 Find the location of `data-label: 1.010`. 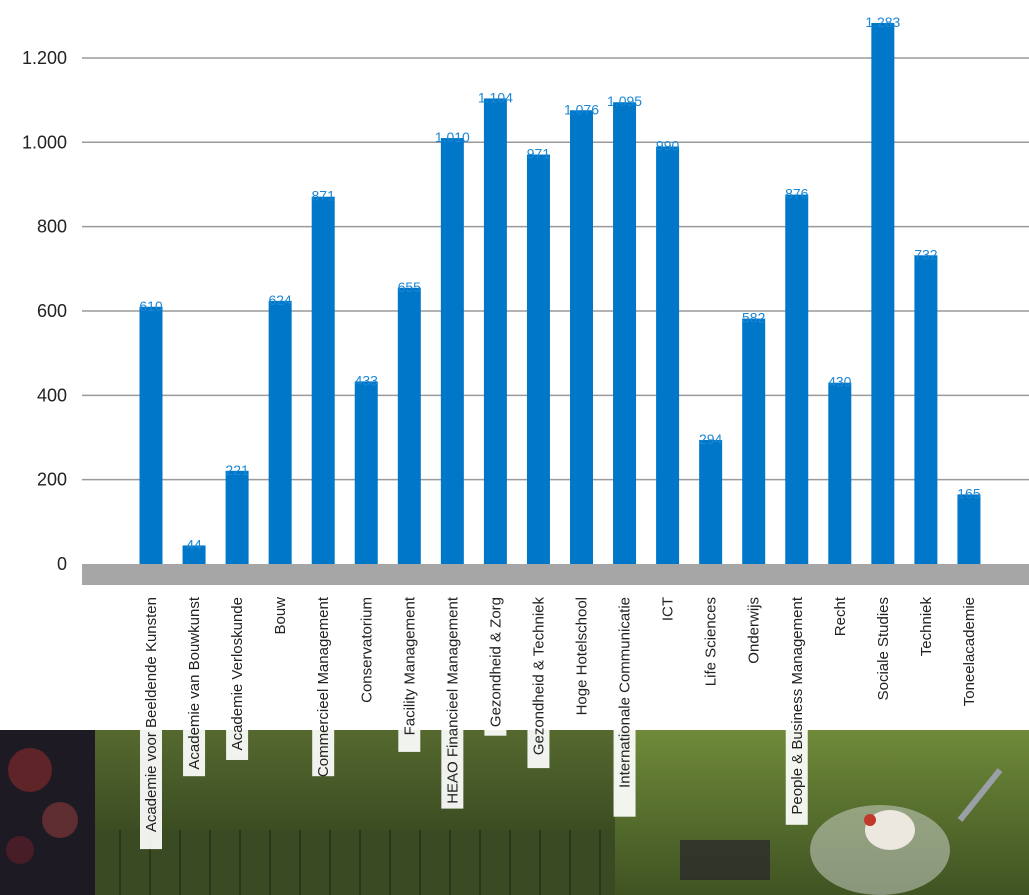

data-label: 1.010 is located at coordinates (452, 137).